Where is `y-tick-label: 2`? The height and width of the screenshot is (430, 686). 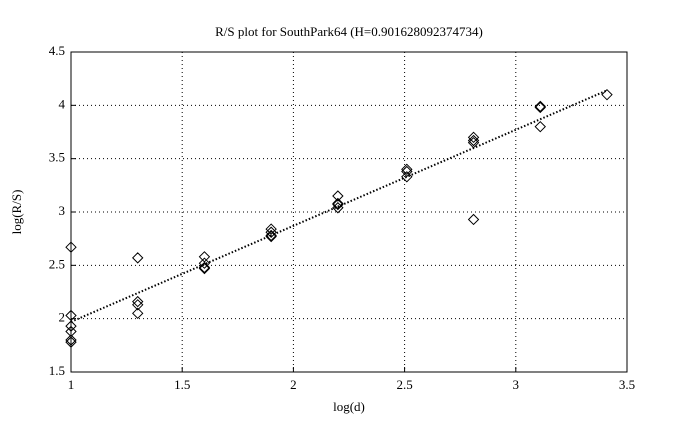
y-tick-label: 2 is located at coordinates (62, 317).